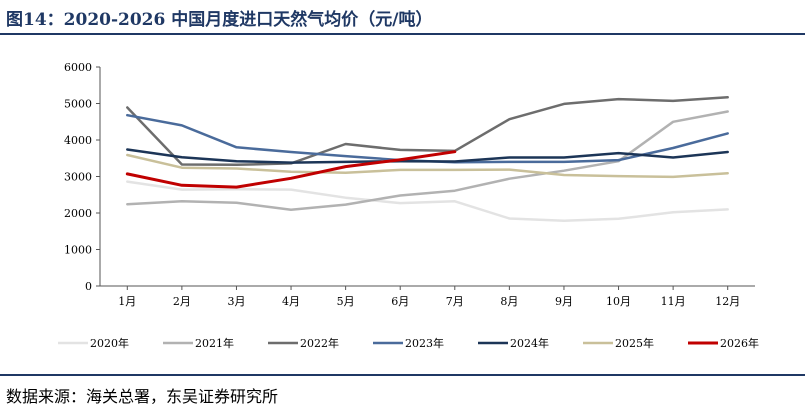  What do you see at coordinates (739, 343) in the screenshot?
I see `legend-label: 2026年` at bounding box center [739, 343].